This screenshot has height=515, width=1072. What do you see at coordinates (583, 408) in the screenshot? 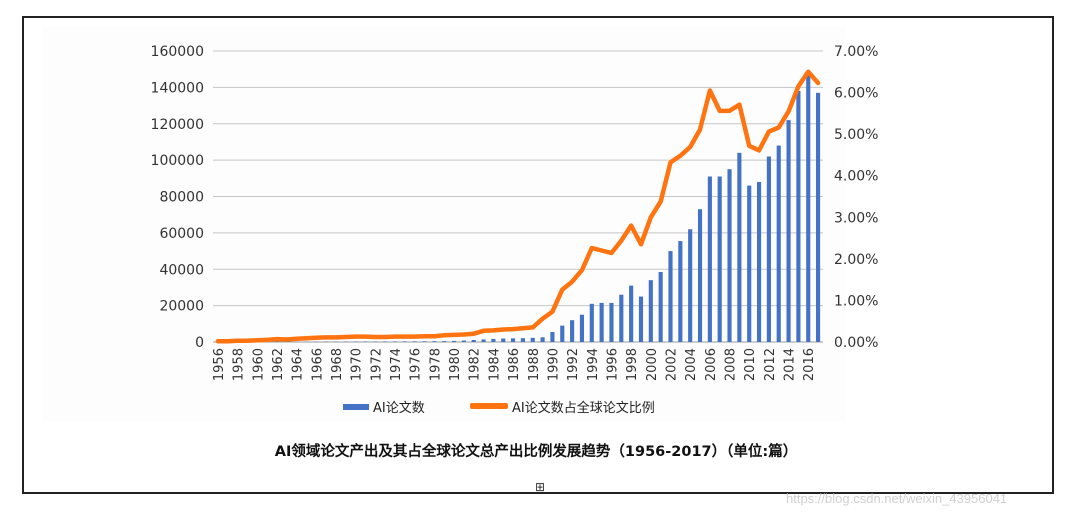
I see `legend-line-label: AI论文数占全球论文比例` at bounding box center [583, 408].